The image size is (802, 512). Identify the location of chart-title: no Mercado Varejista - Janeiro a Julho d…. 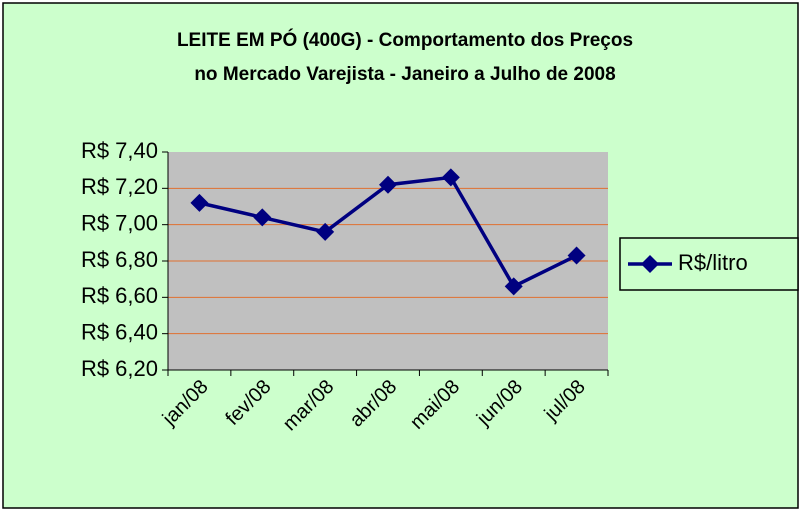
(404, 74).